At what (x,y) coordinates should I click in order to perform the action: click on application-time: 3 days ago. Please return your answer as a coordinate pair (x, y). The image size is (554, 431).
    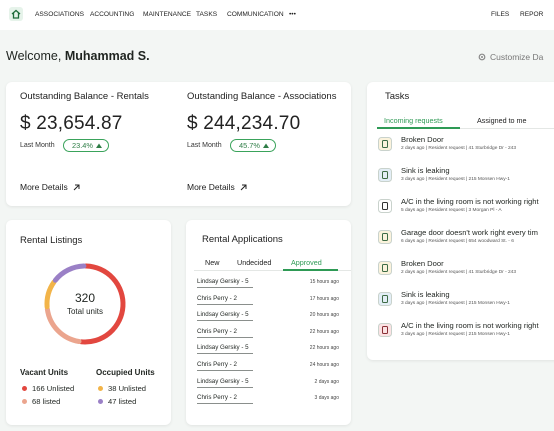
    Looking at the image, I should click on (326, 398).